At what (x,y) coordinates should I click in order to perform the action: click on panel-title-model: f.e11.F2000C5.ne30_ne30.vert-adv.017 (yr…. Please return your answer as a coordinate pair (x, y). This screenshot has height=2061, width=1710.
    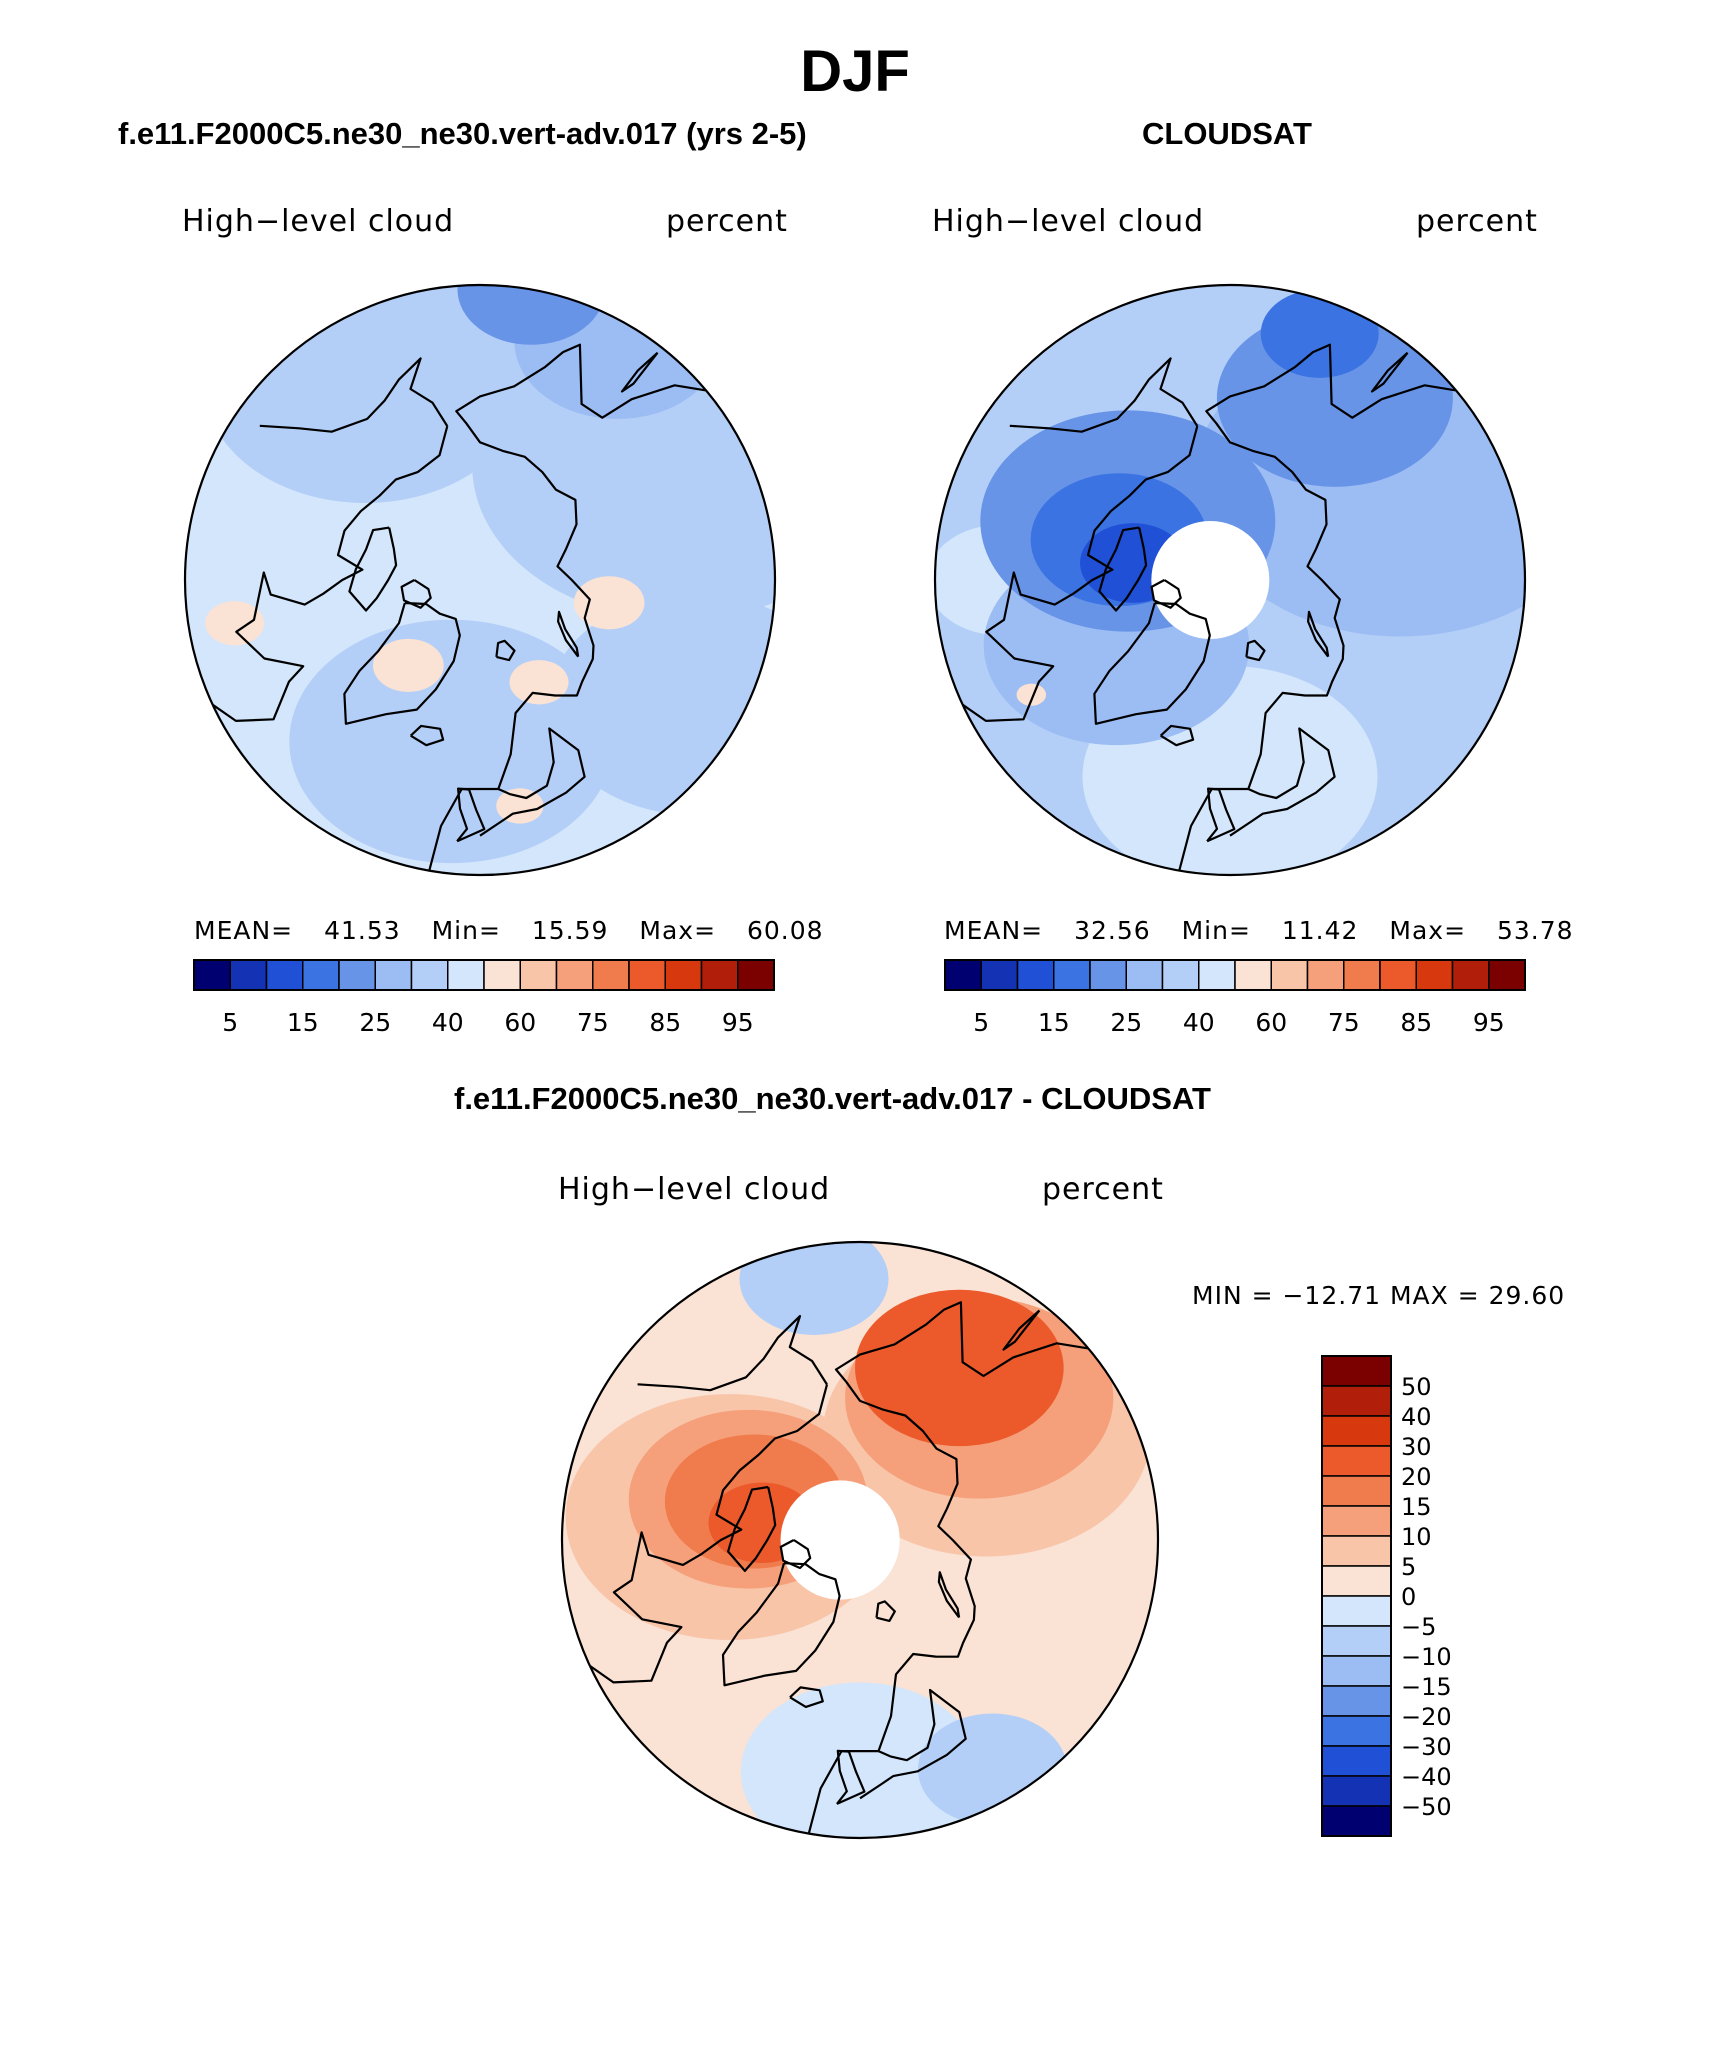
    Looking at the image, I should click on (462, 133).